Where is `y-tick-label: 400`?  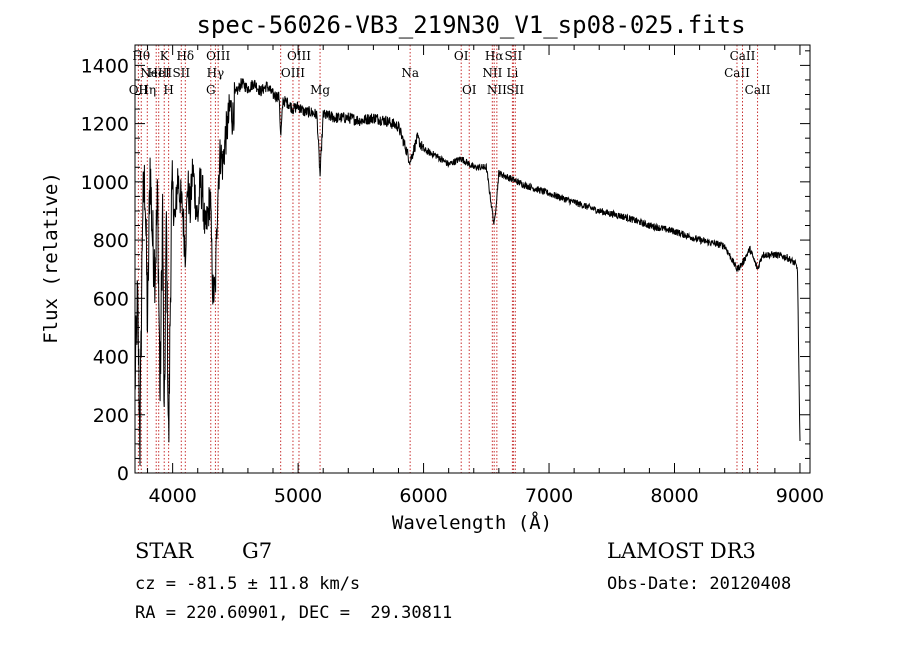 y-tick-label: 400 is located at coordinates (111, 358).